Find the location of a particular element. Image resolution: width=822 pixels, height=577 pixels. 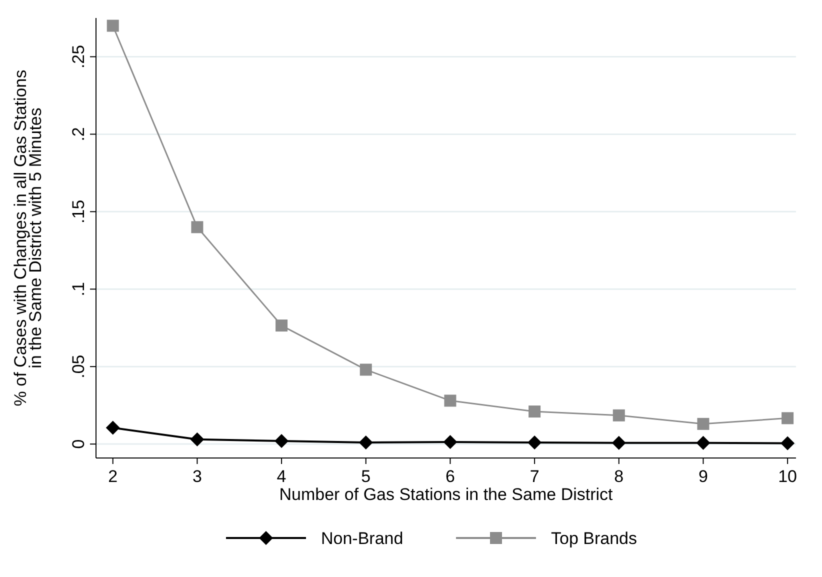

legend-label: Top Brands is located at coordinates (594, 538).